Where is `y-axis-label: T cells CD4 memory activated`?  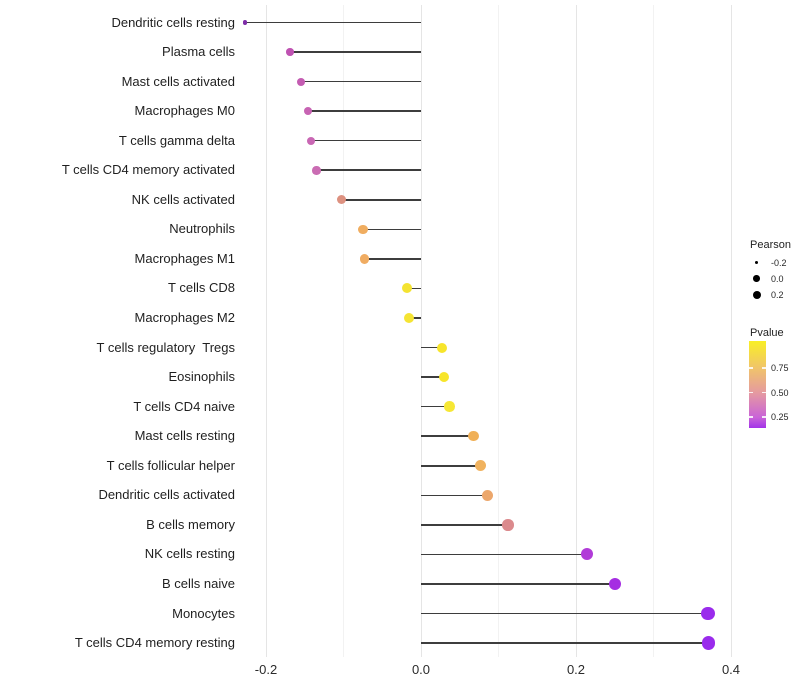
y-axis-label: T cells CD4 memory activated is located at coordinates (148, 170).